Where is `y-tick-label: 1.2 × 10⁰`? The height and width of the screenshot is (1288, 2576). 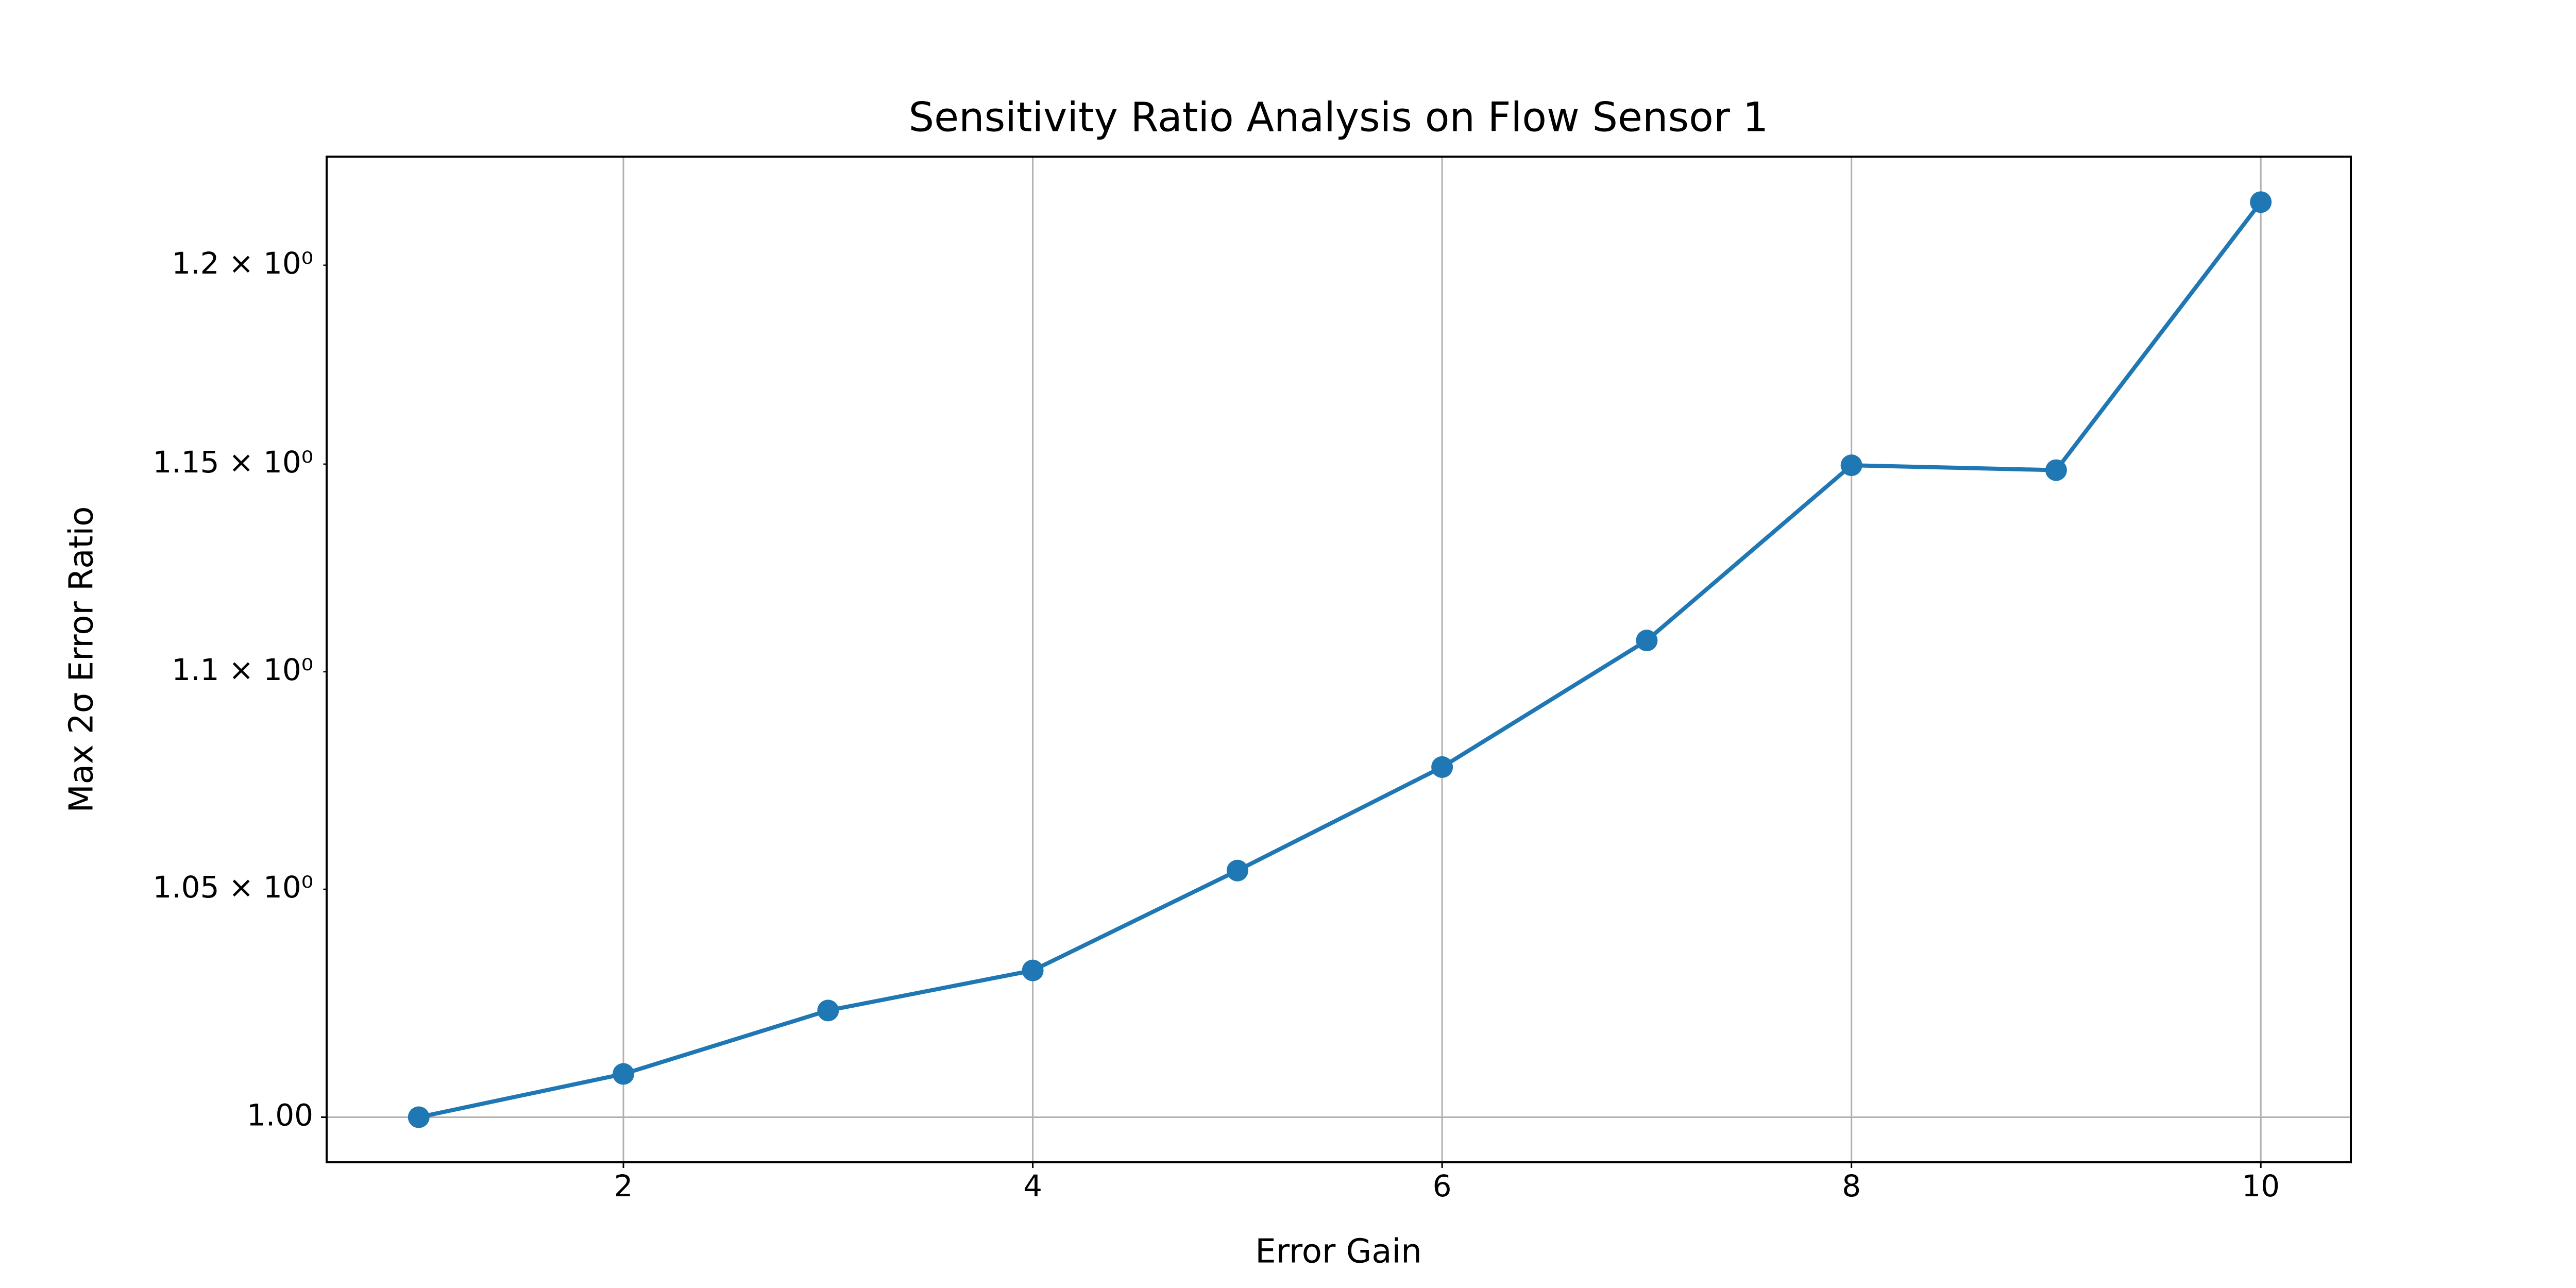
y-tick-label: 1.2 × 10⁰ is located at coordinates (242, 263).